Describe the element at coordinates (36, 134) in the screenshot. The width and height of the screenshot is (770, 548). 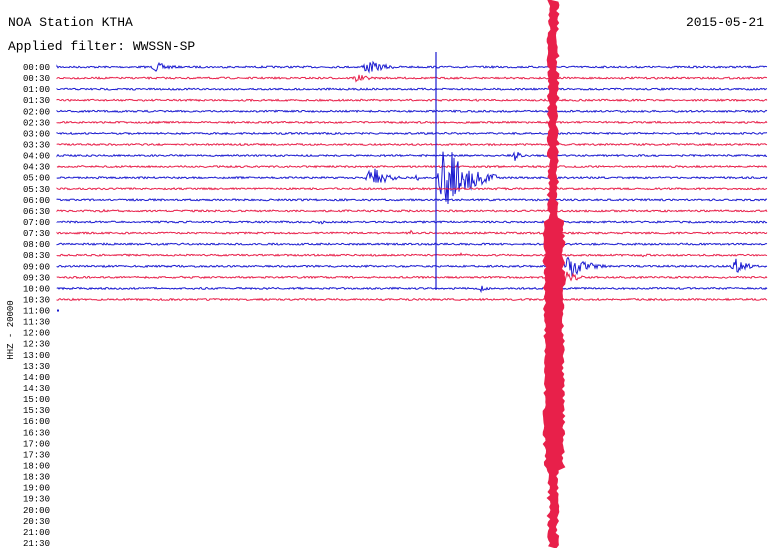
I see `row-label: 03:00` at that location.